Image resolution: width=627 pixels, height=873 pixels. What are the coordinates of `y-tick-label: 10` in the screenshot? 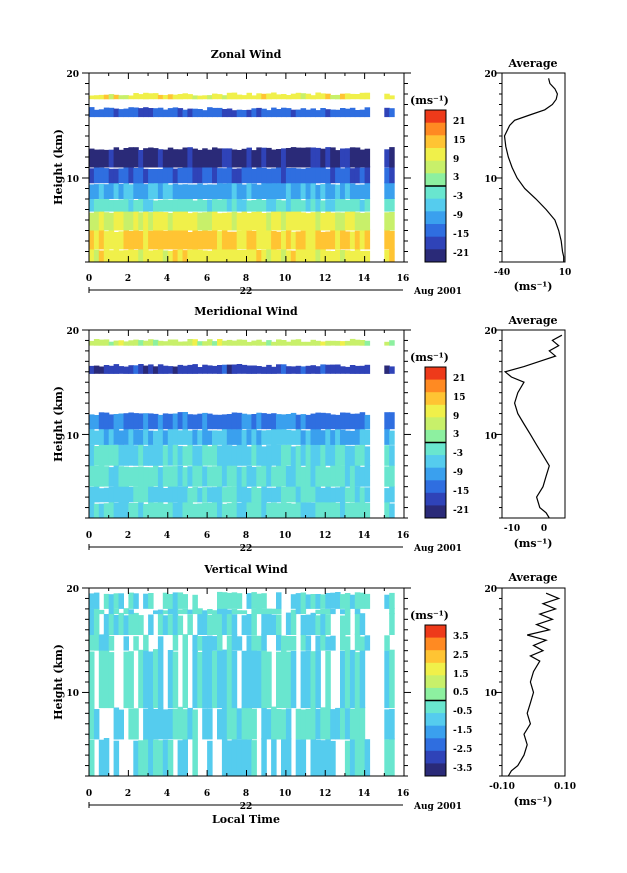 It's located at (72, 694).